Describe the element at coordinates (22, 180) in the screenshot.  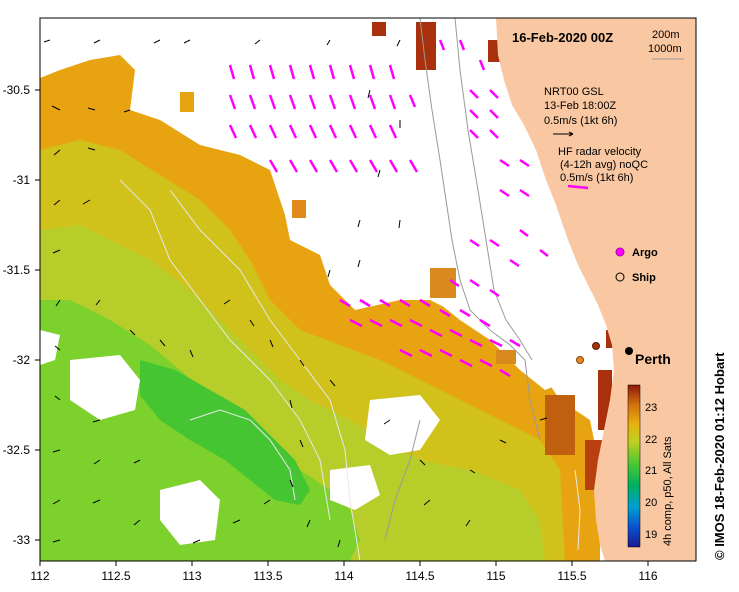
I see `y-tick: -31` at that location.